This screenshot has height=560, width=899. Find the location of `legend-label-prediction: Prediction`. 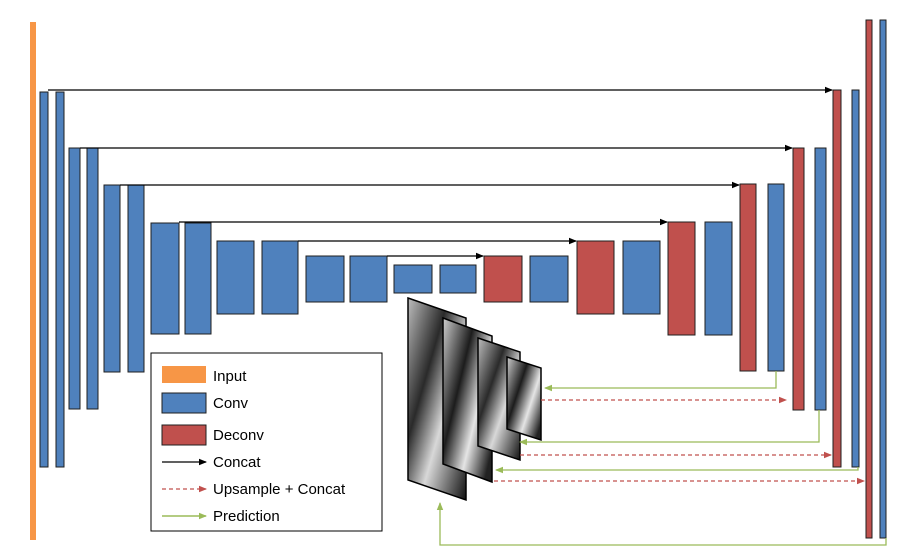

legend-label-prediction: Prediction is located at coordinates (246, 516).